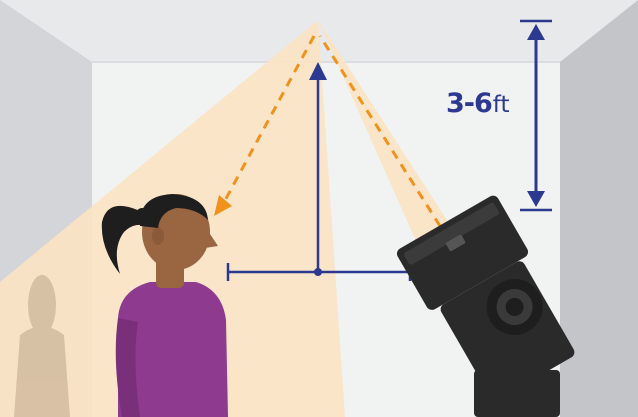 This screenshot has height=417, width=638. What do you see at coordinates (319, 31) in the screenshot?
I see `ceiling` at bounding box center [319, 31].